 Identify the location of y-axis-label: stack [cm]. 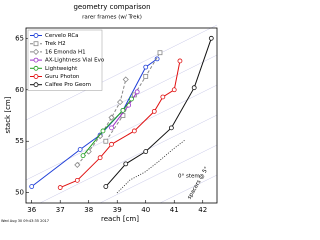
(8, 114).